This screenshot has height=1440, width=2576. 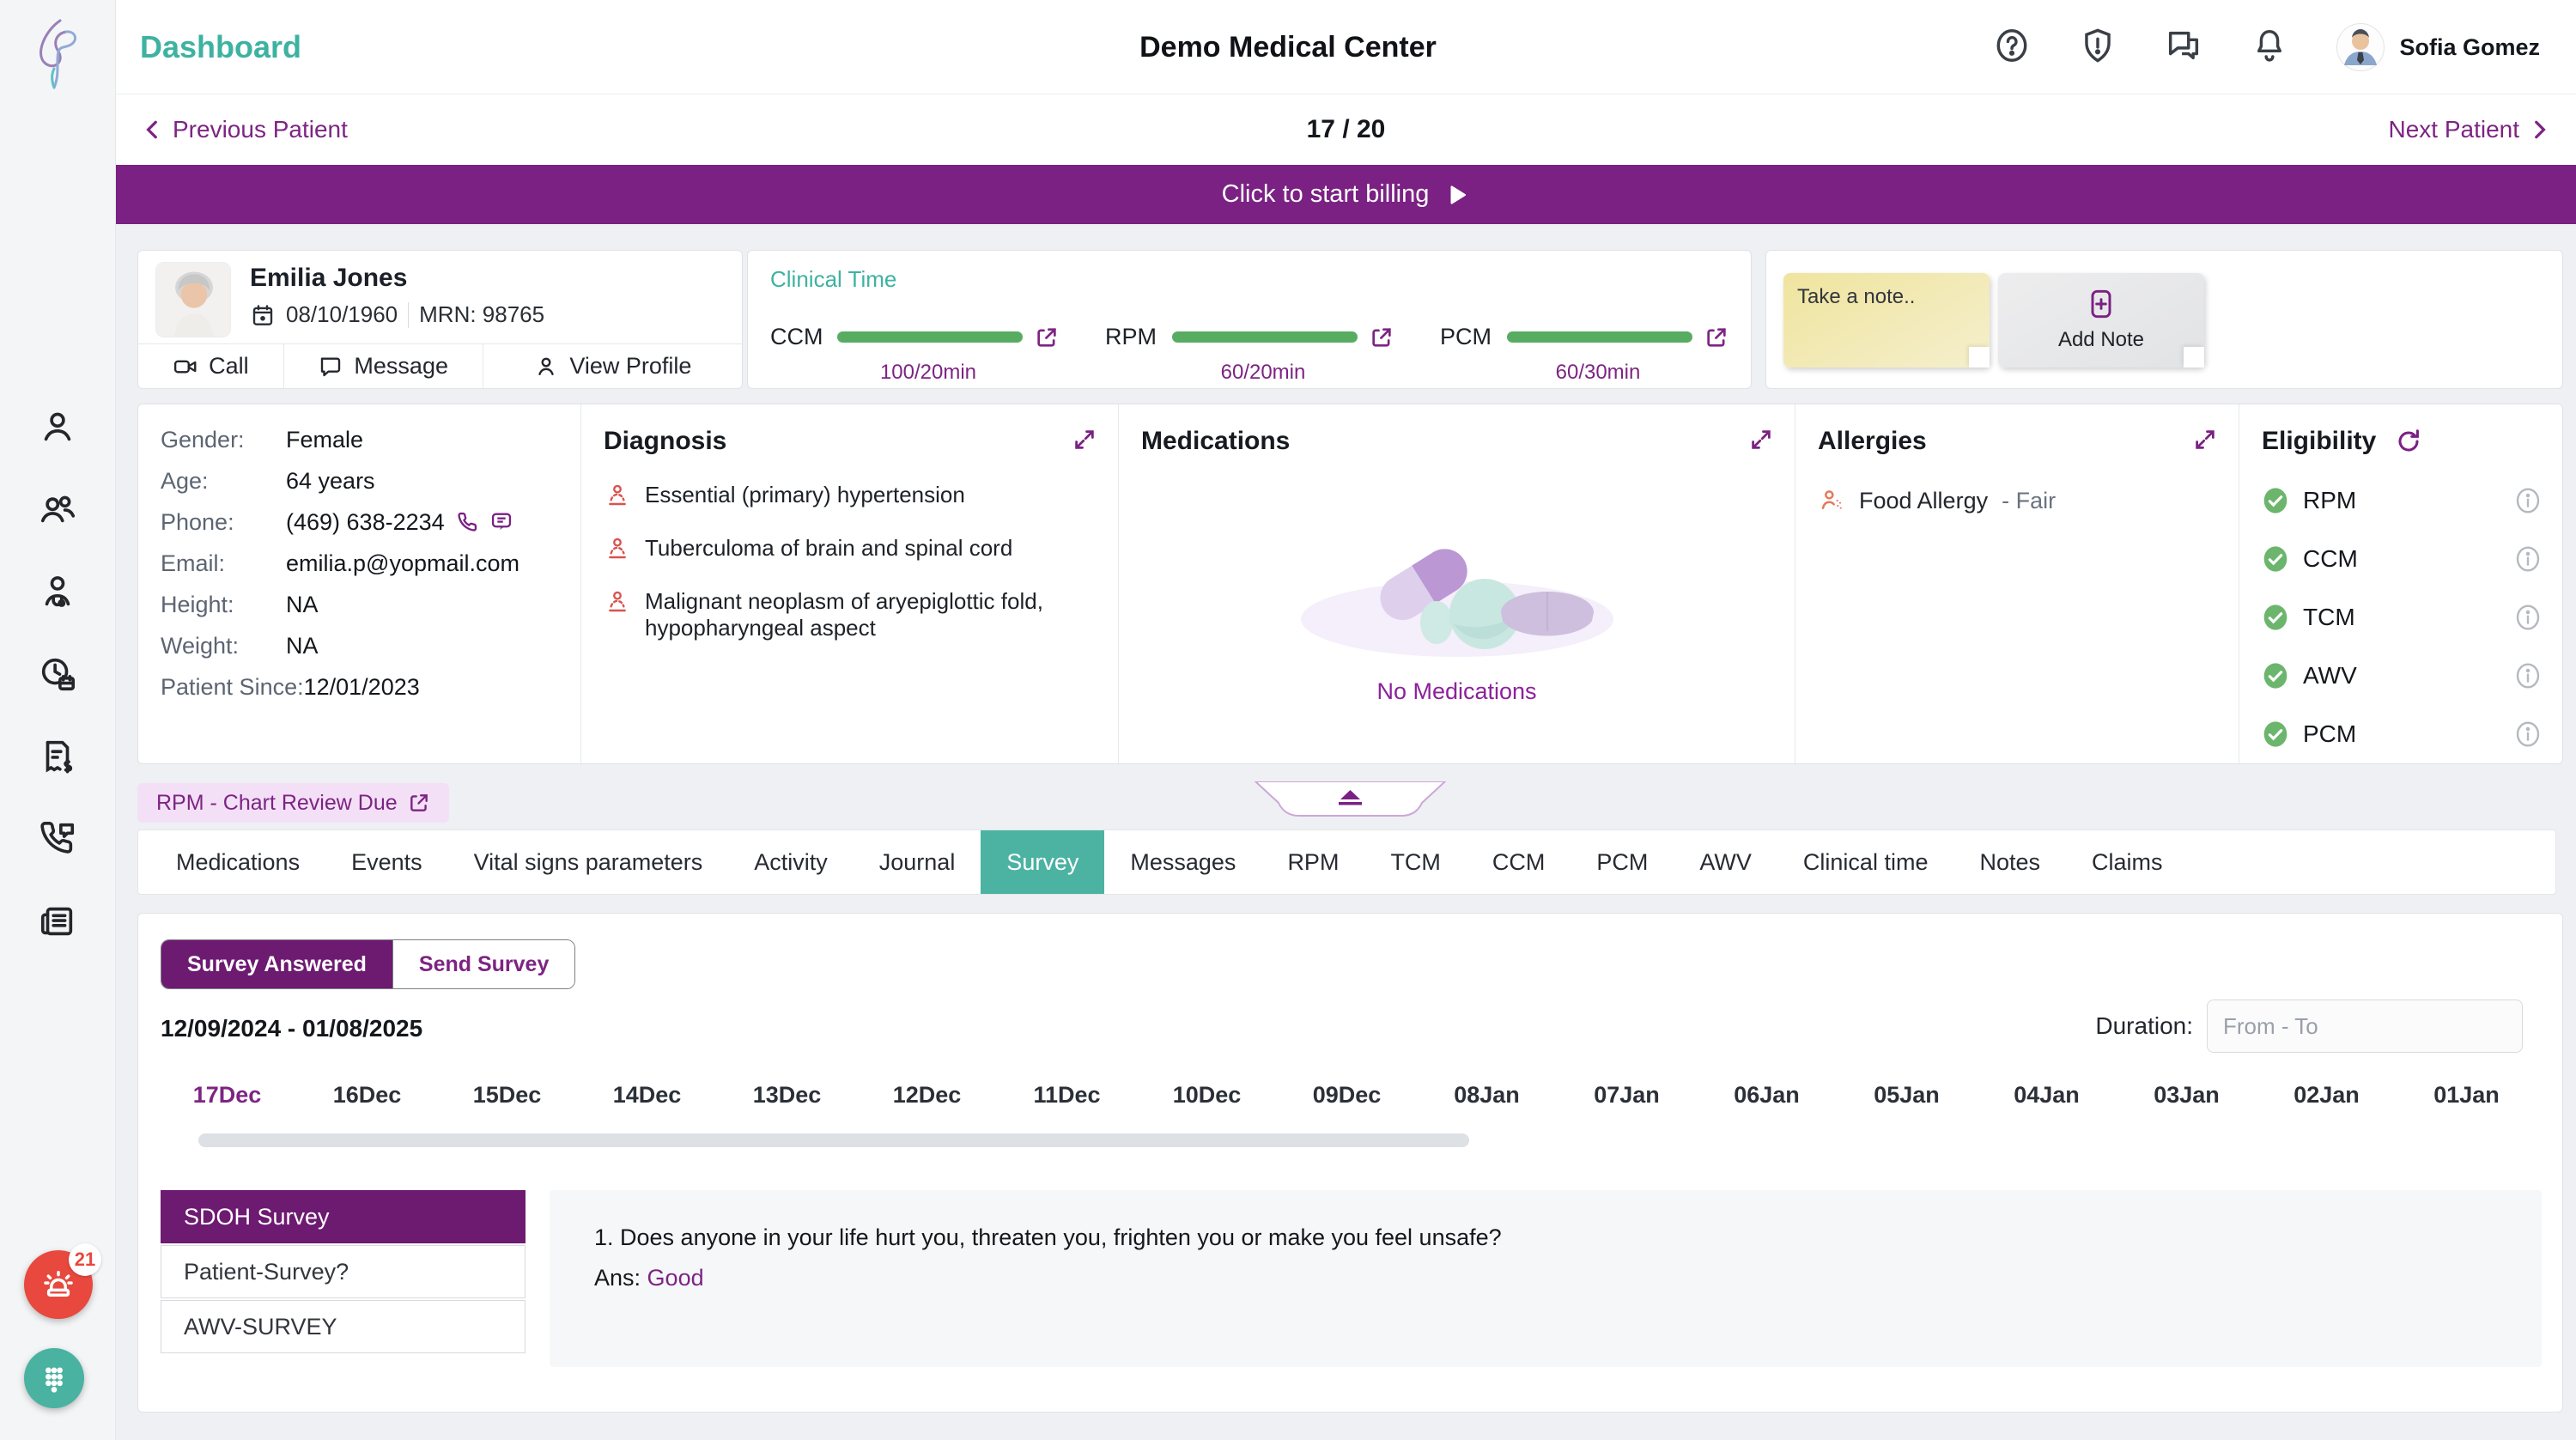 I want to click on no-medications-text: No Medications, so click(x=1456, y=691).